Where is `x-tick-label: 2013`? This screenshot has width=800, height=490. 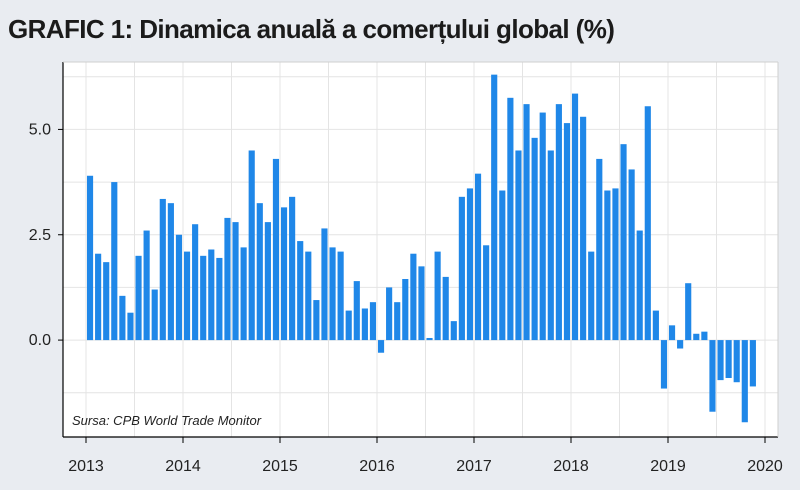 x-tick-label: 2013 is located at coordinates (86, 466).